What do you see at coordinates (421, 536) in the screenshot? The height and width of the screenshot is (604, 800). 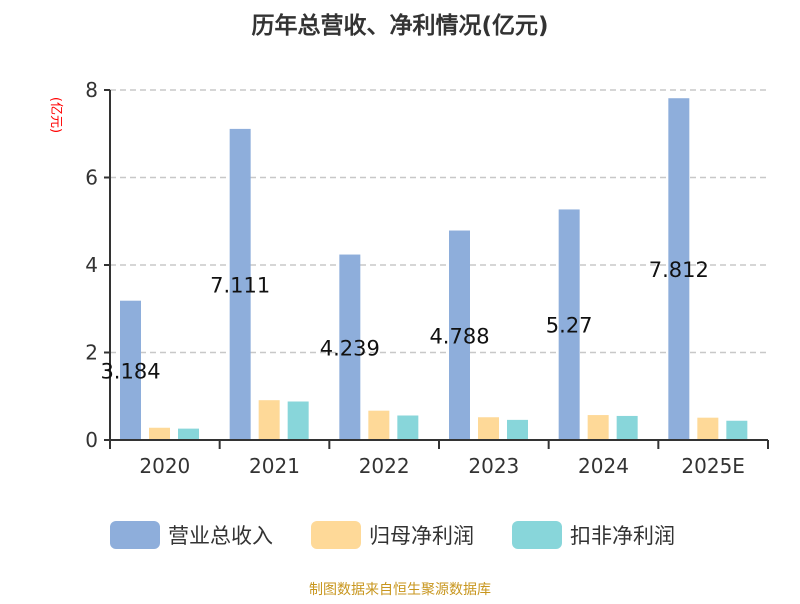 I see `legend-label: 归母净利润` at bounding box center [421, 536].